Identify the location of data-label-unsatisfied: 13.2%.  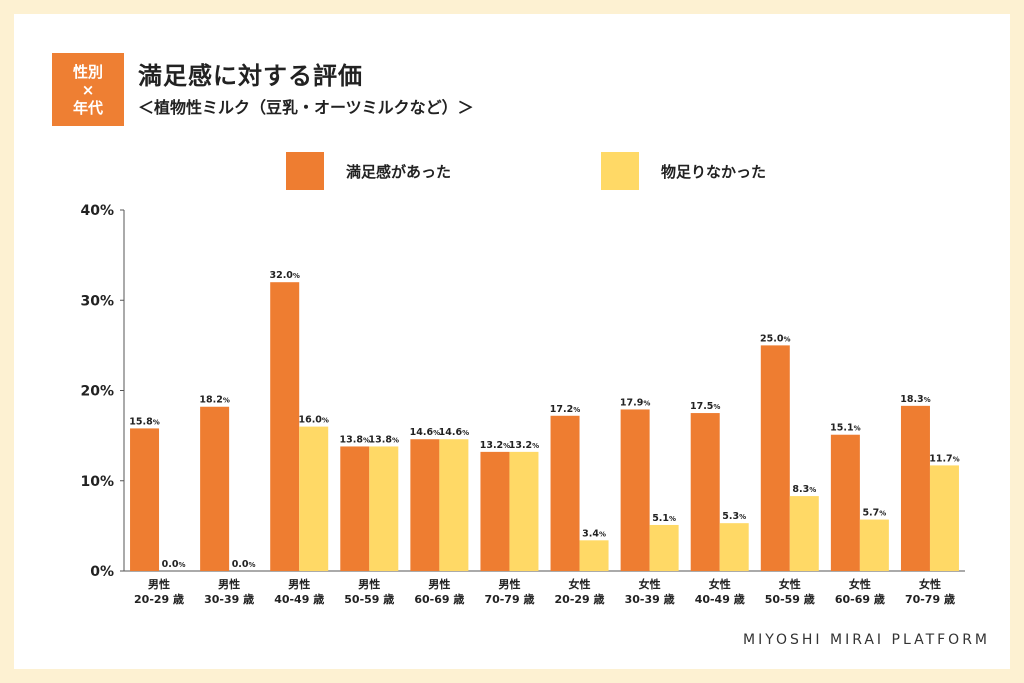
(524, 445).